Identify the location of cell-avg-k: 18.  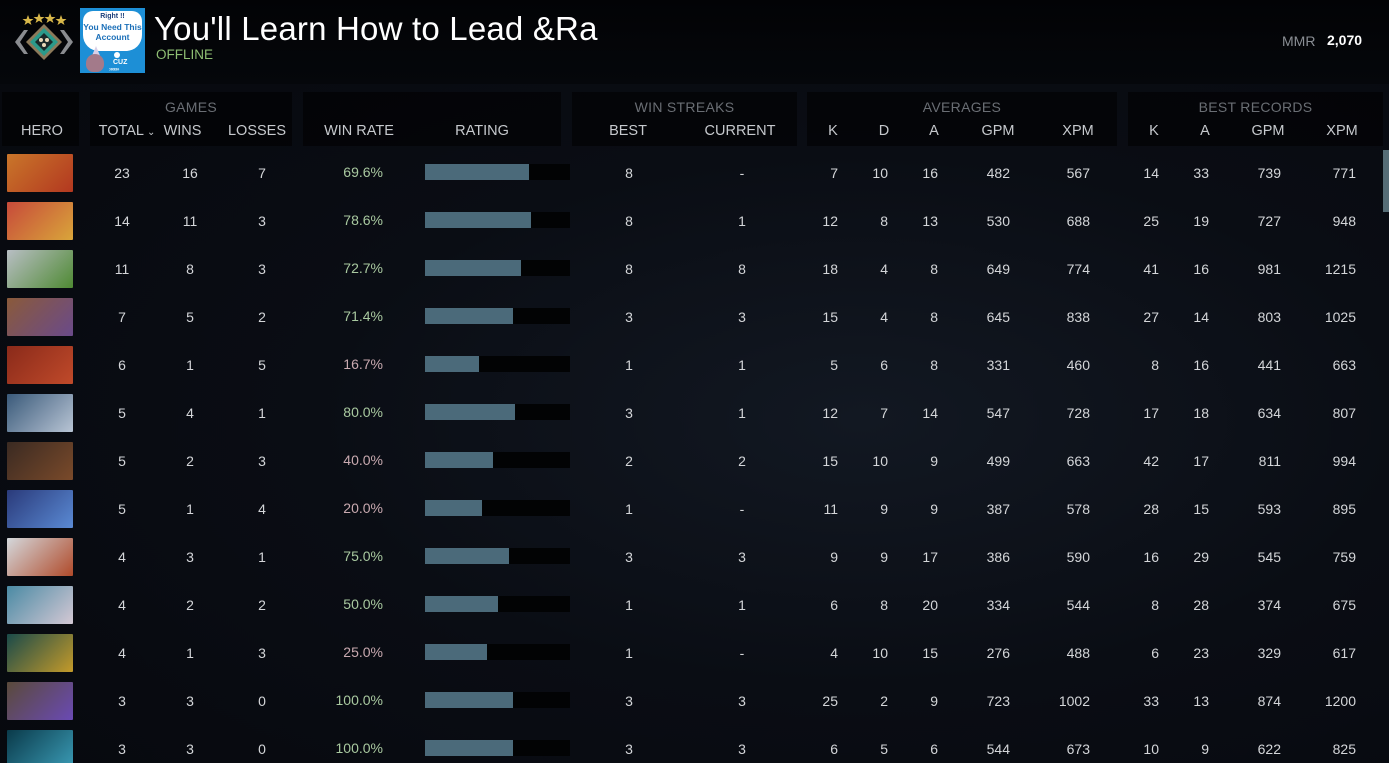
(830, 269).